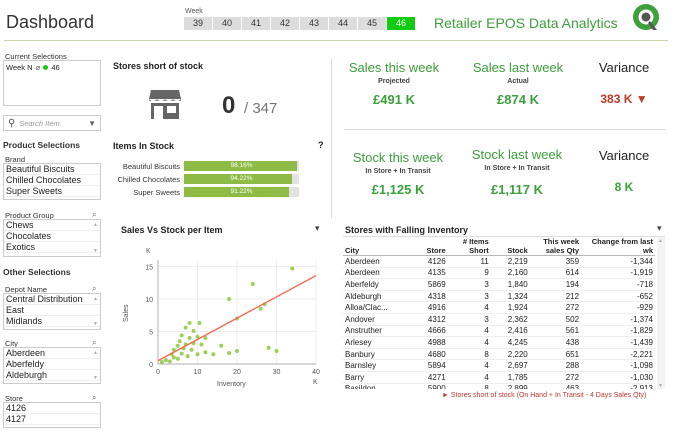 Image resolution: width=680 pixels, height=433 pixels. I want to click on table-cell: 561, so click(555, 331).